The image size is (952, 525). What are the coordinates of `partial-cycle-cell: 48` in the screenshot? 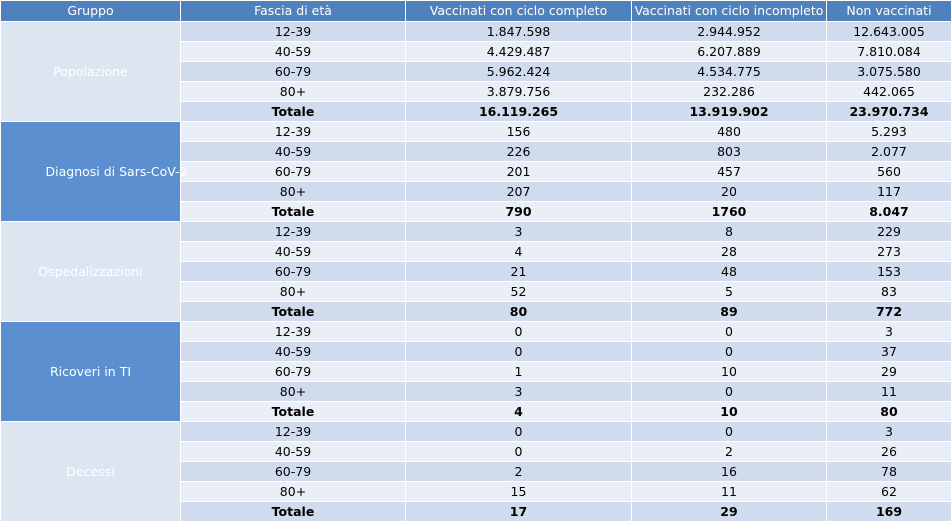 It's located at (729, 271).